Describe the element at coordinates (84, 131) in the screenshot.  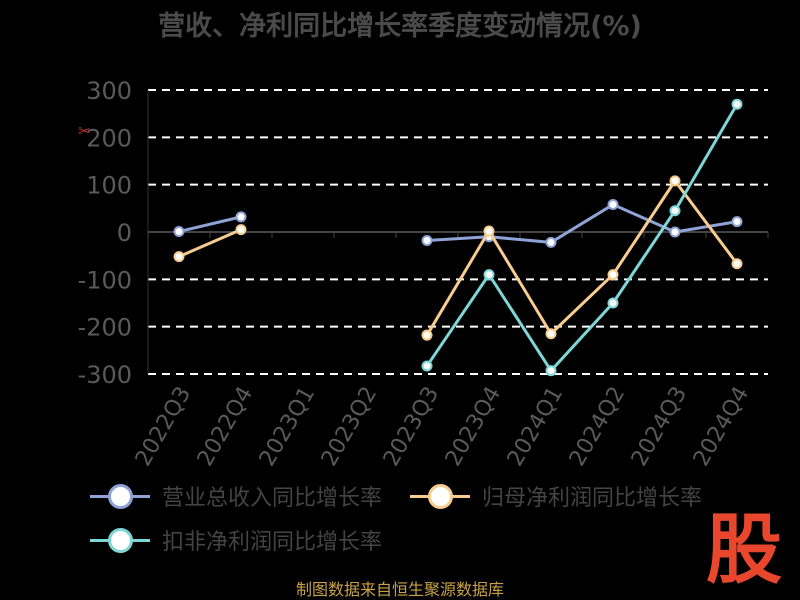
I see `zoom-icon: ✂` at that location.